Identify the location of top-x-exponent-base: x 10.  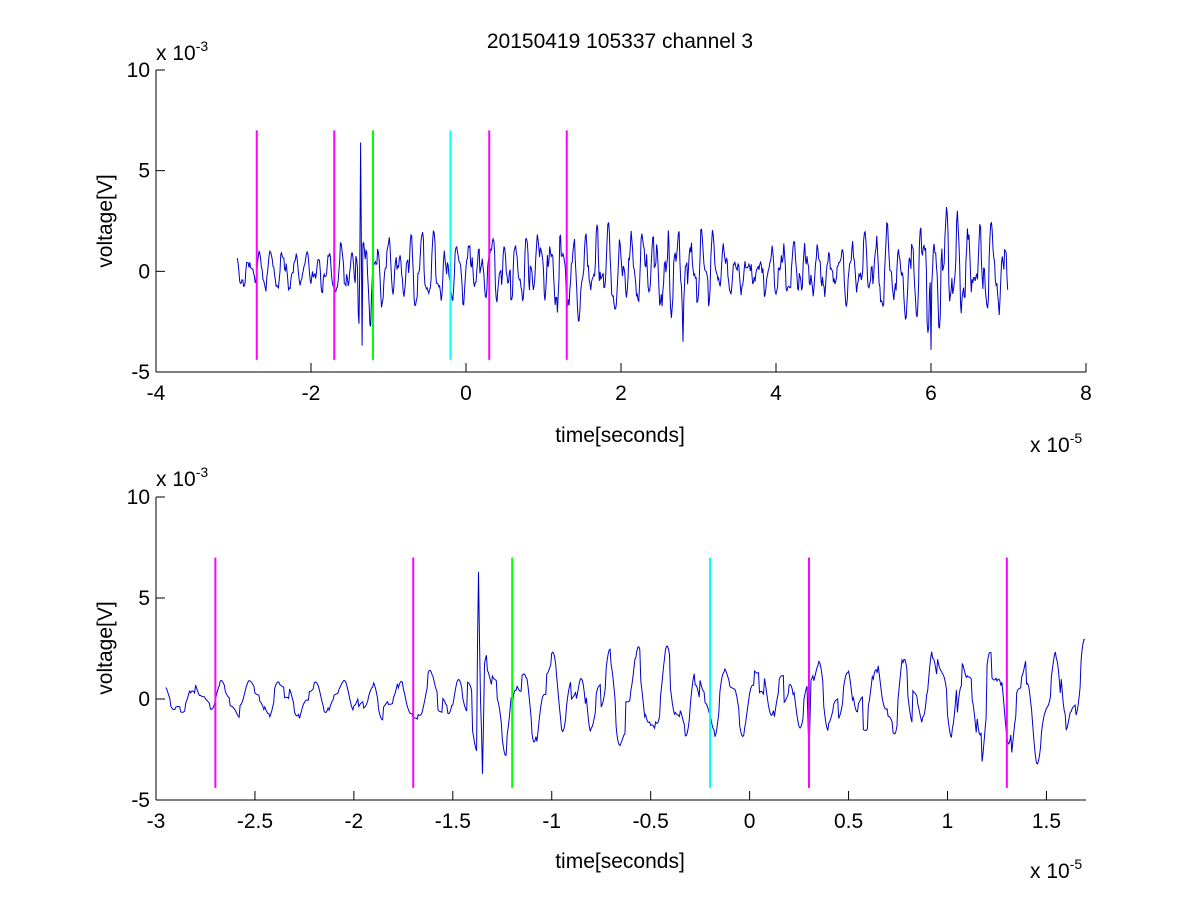
(1050, 445).